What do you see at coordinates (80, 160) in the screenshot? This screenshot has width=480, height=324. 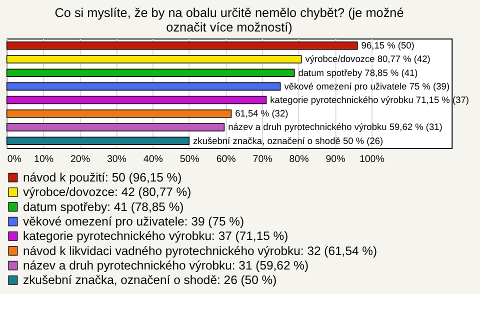 I see `x-tick-label: 20%` at bounding box center [80, 160].